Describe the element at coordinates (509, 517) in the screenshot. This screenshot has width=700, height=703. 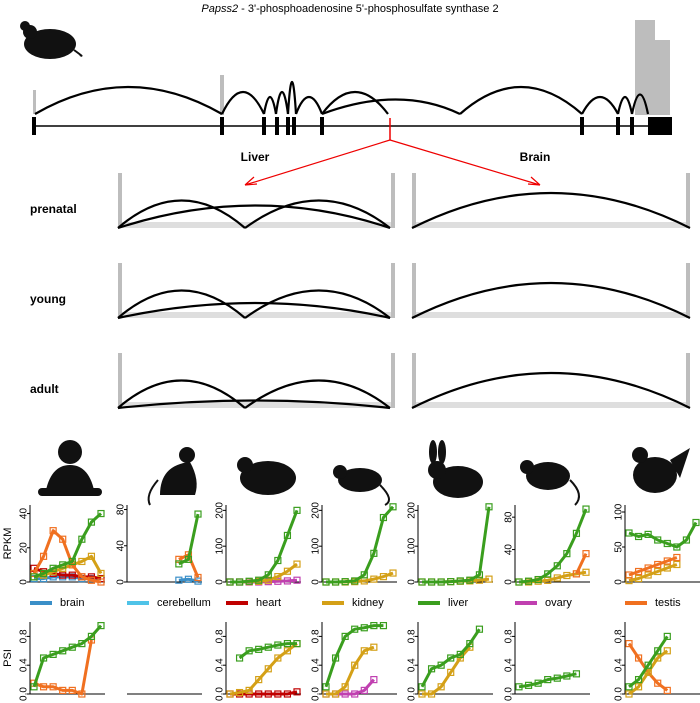
I see `y-tick-label: 80` at that location.